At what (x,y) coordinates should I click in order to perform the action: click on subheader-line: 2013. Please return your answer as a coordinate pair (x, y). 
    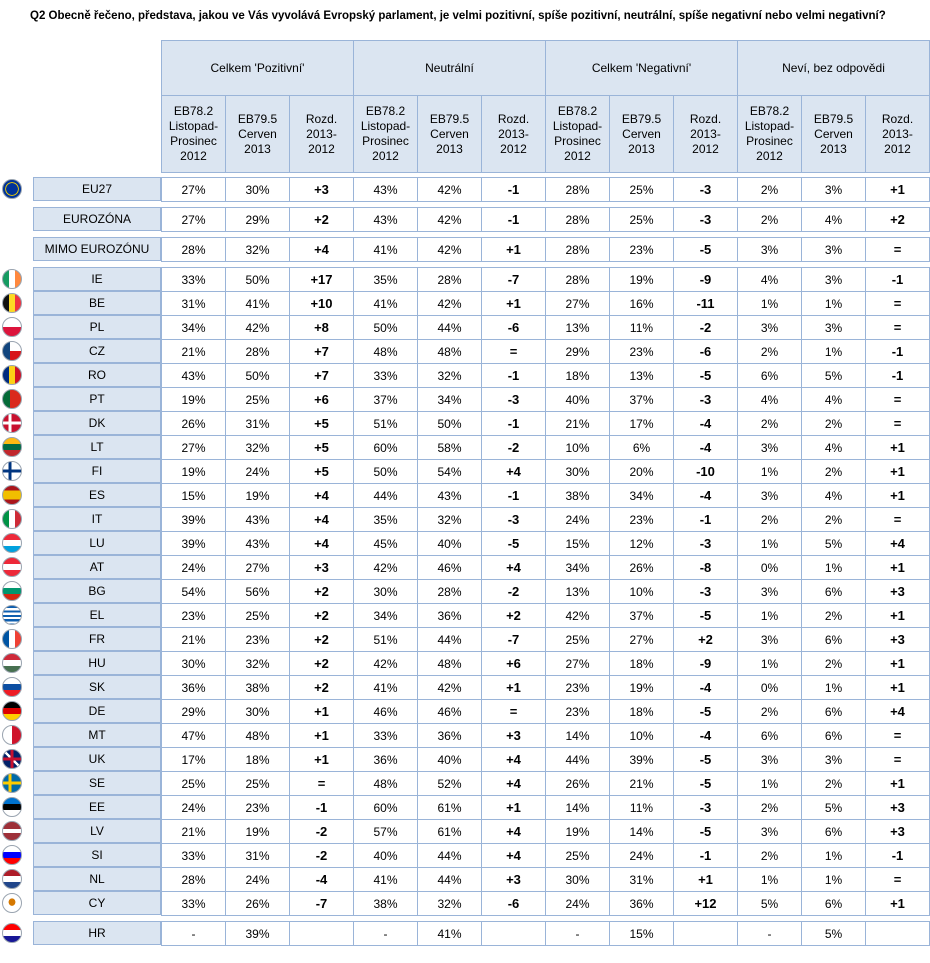
    Looking at the image, I should click on (833, 148).